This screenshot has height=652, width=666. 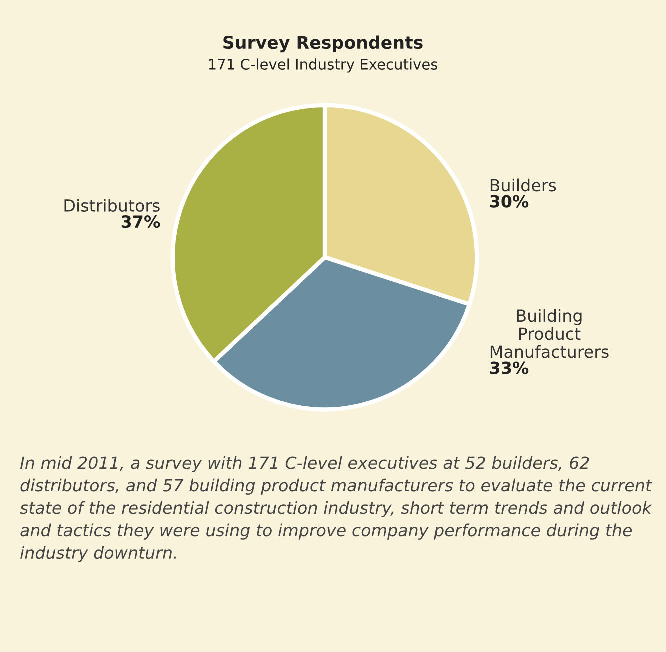 I want to click on data-label: 33%, so click(x=509, y=368).